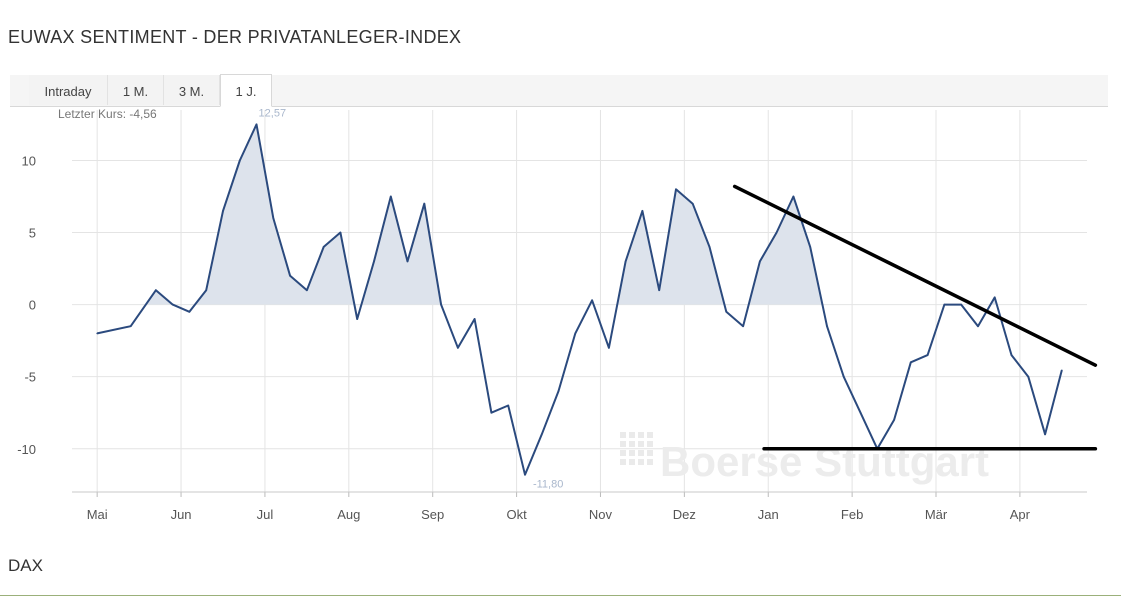 This screenshot has width=1121, height=599. Describe the element at coordinates (601, 514) in the screenshot. I see `x-tick-label: Nov` at that location.